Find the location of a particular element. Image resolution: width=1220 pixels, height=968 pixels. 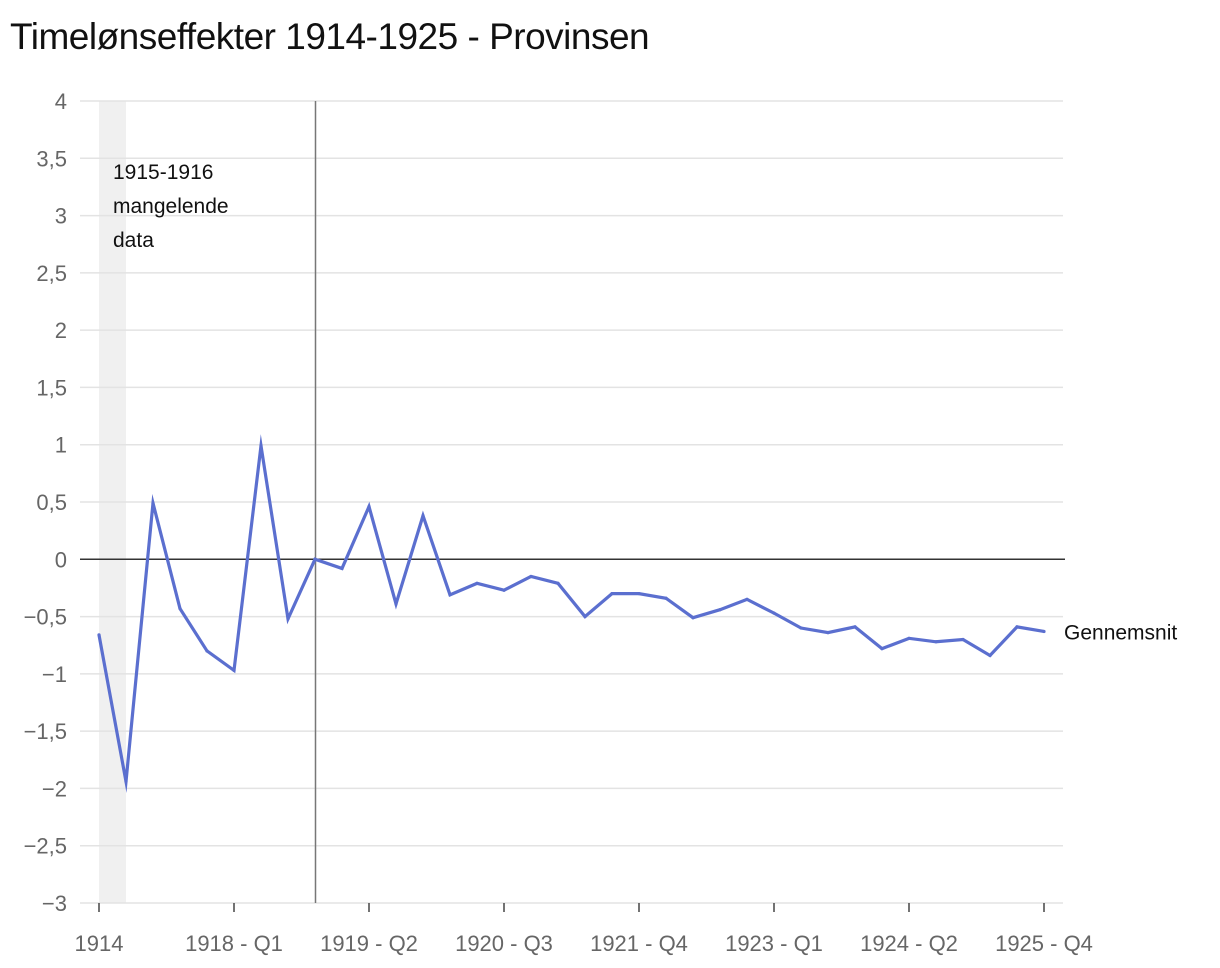

x-tick-label: 1914 is located at coordinates (99, 943).